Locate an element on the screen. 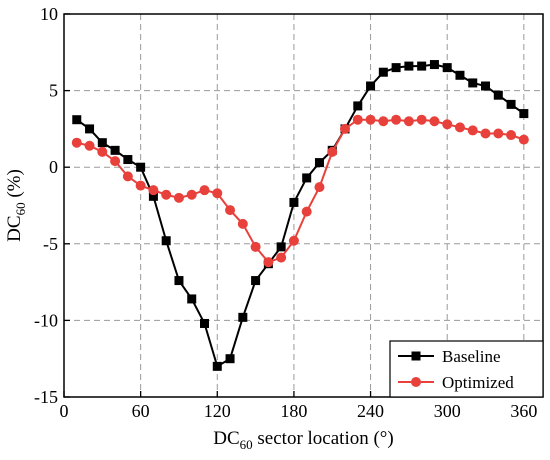  legend-item-baseline: Baseline is located at coordinates (449, 356).